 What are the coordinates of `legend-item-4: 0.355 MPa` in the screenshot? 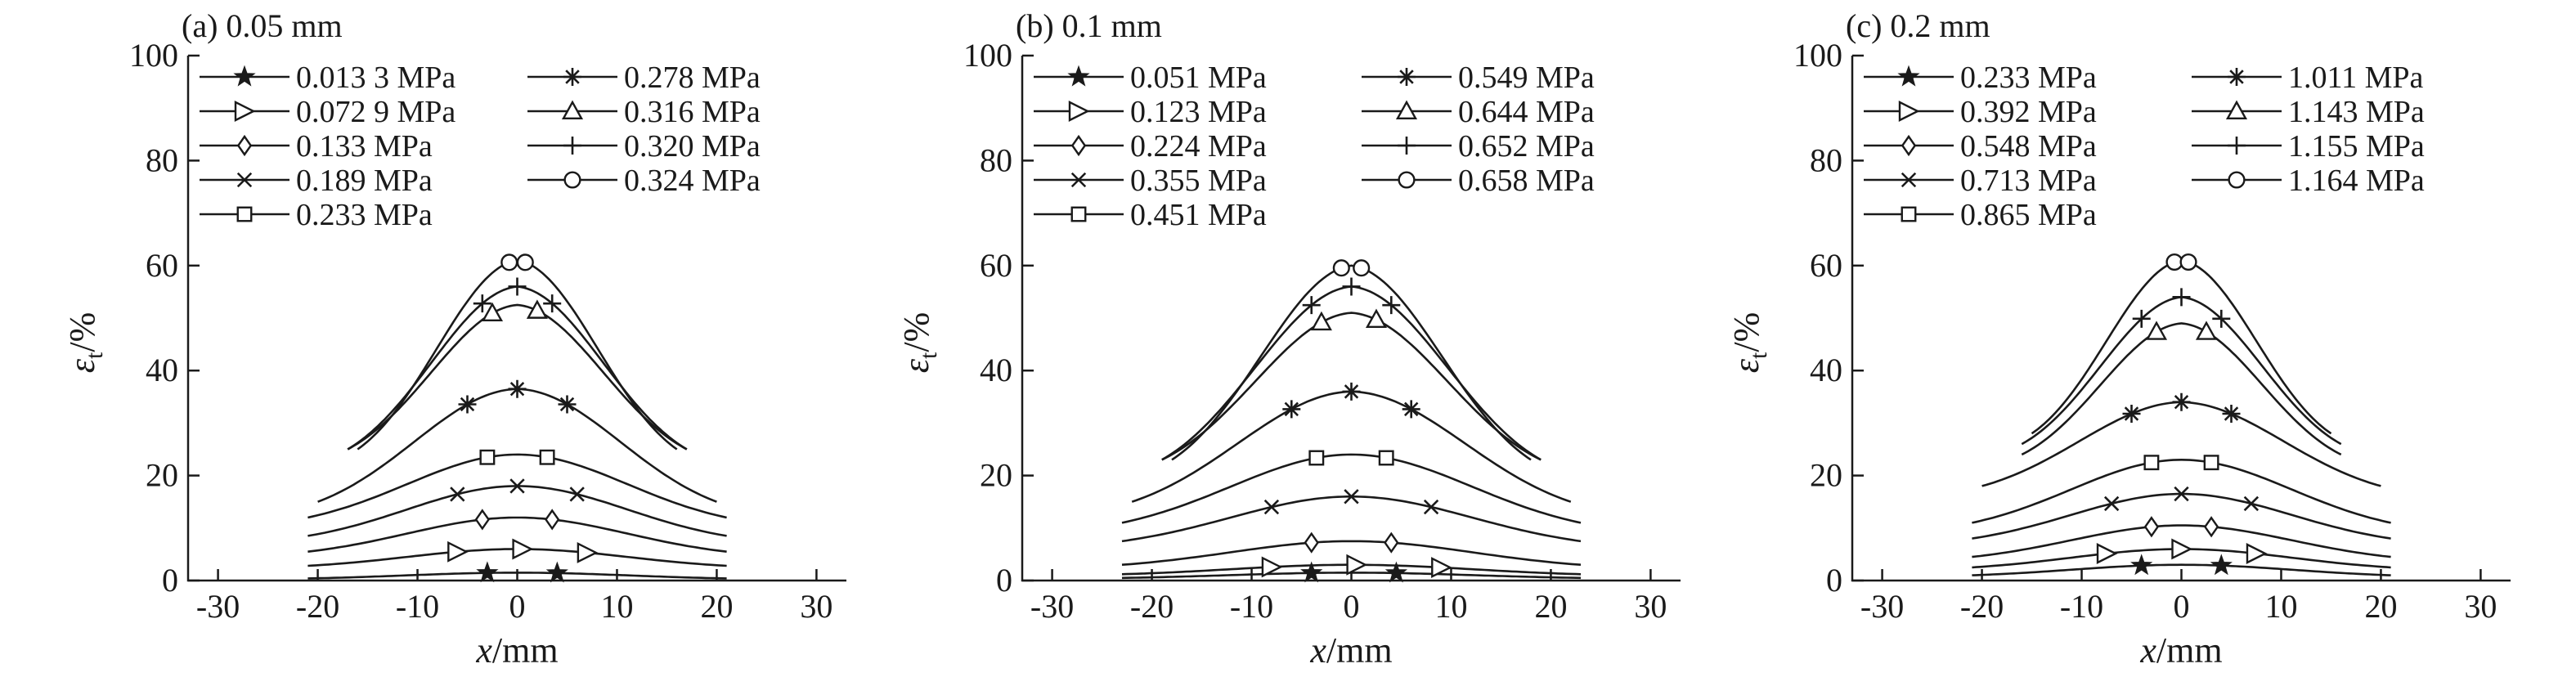 It's located at (1150, 181).